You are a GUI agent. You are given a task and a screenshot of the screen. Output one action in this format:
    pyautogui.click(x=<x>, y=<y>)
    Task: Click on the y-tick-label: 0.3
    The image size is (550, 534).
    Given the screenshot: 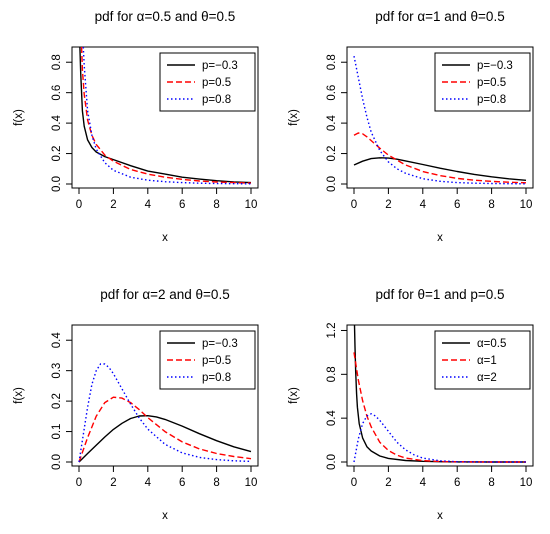 What is the action you would take?
    pyautogui.click(x=57, y=371)
    